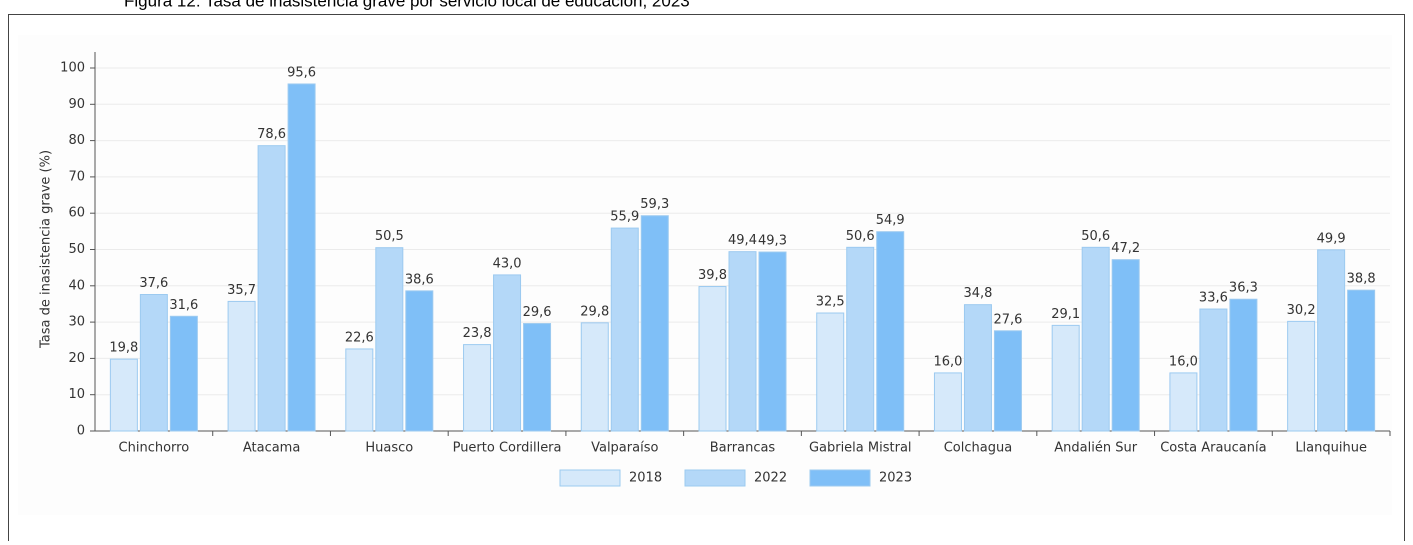  I want to click on y-tick-label: 20, so click(76, 358).